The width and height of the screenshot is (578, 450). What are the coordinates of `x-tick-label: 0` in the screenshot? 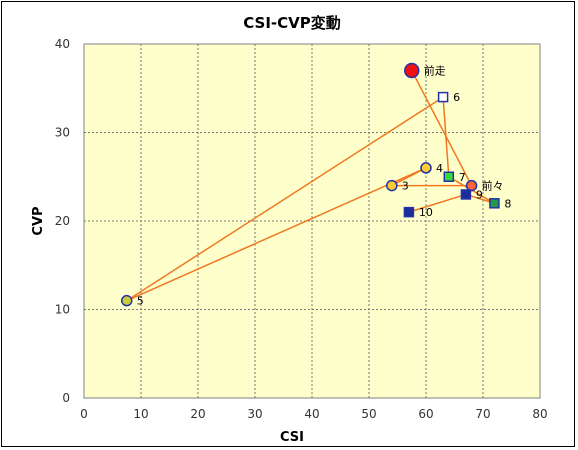 It's located at (84, 414).